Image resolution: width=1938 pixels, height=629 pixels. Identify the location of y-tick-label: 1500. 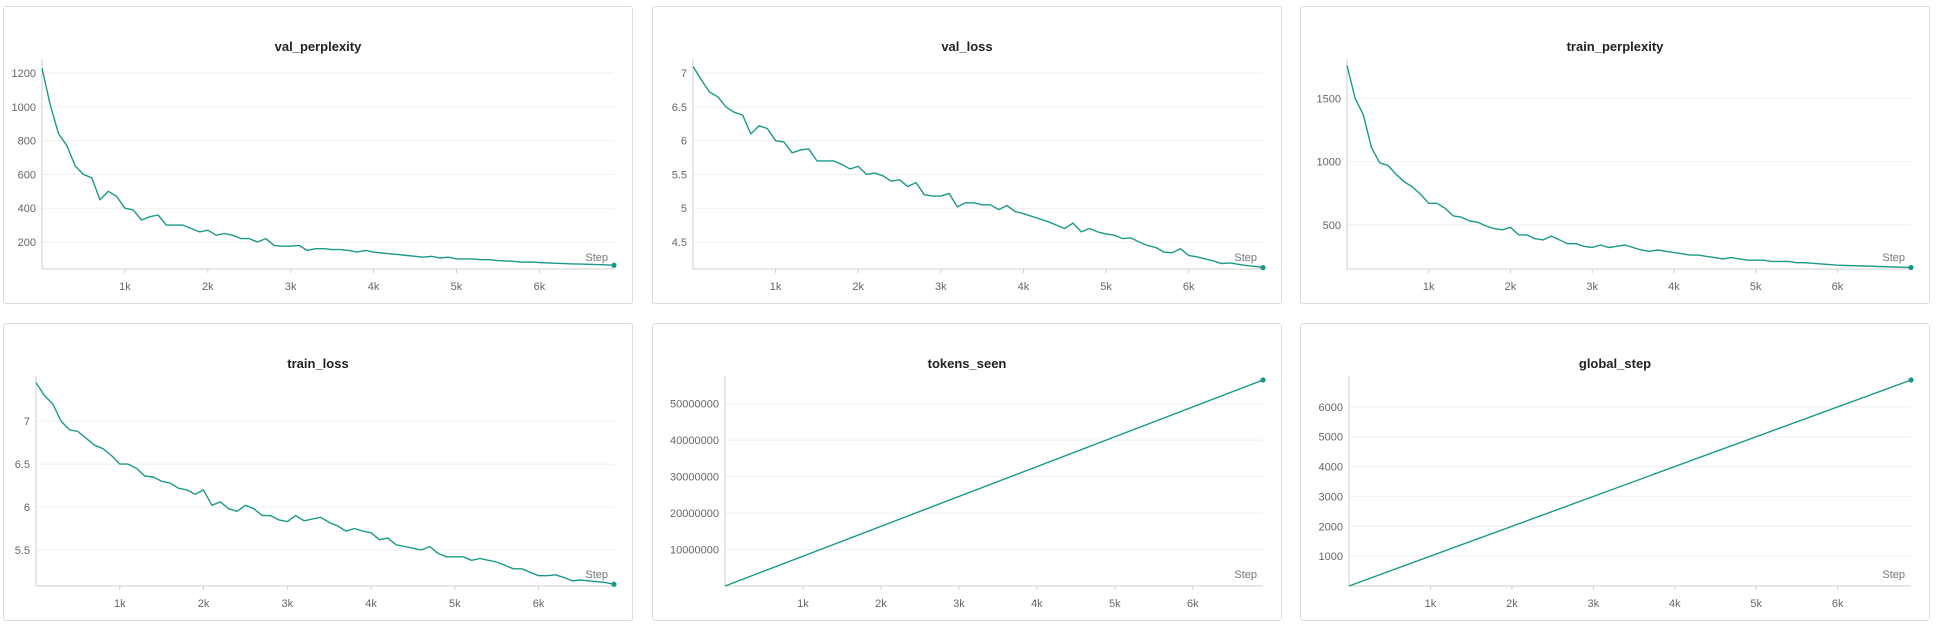
(1329, 99).